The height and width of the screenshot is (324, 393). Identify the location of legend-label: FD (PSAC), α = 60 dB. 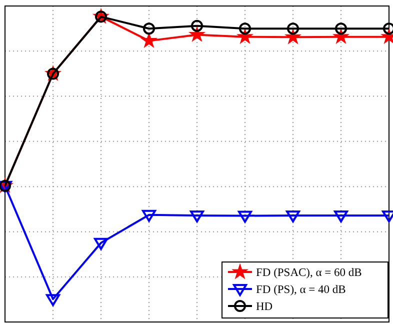
(309, 273).